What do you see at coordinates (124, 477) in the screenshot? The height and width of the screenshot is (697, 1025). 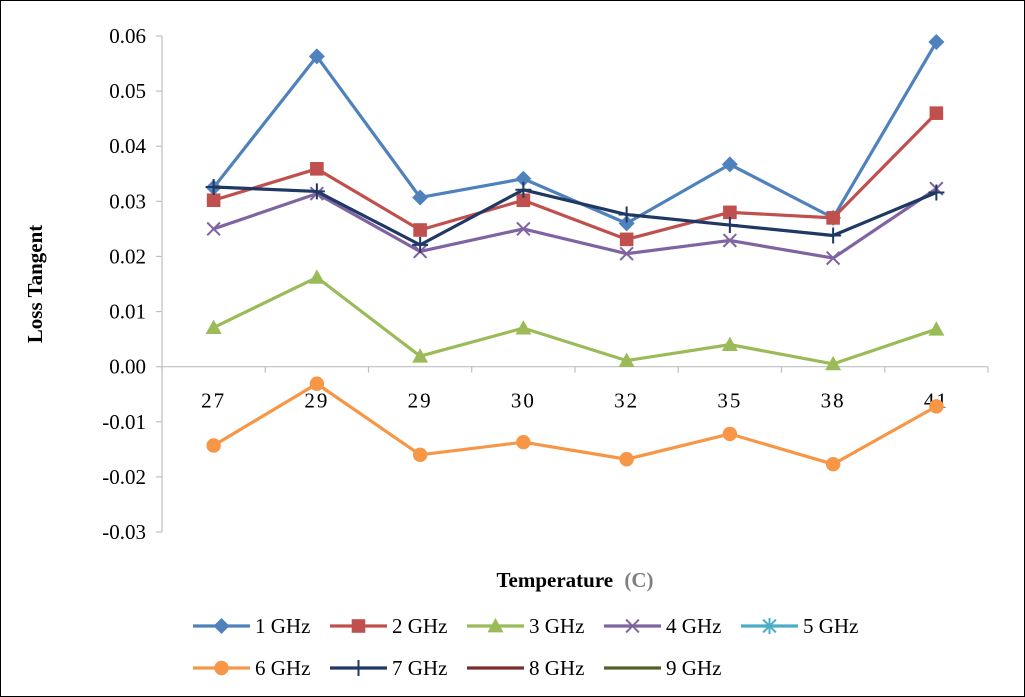 I see `y-tick-label: -0.02` at bounding box center [124, 477].